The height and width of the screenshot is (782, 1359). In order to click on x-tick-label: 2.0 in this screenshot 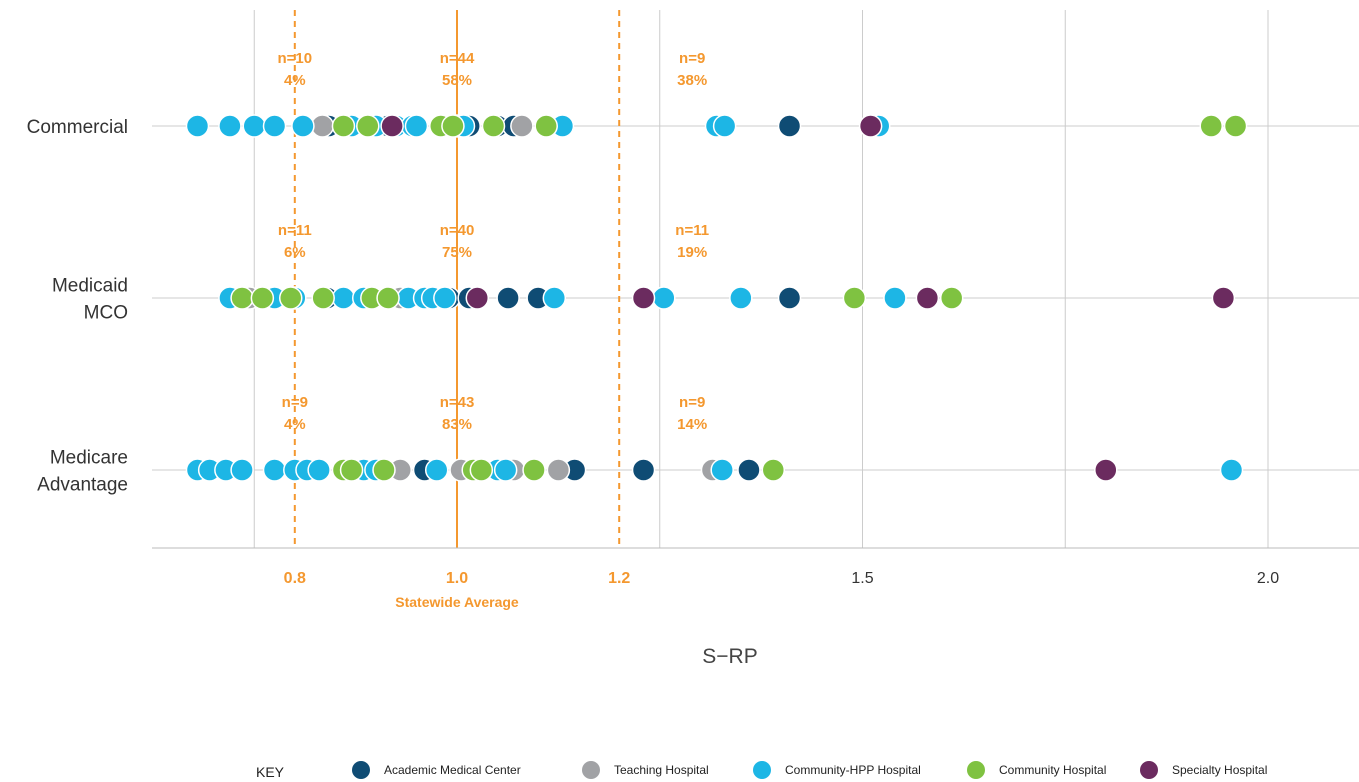, I will do `click(1268, 578)`.